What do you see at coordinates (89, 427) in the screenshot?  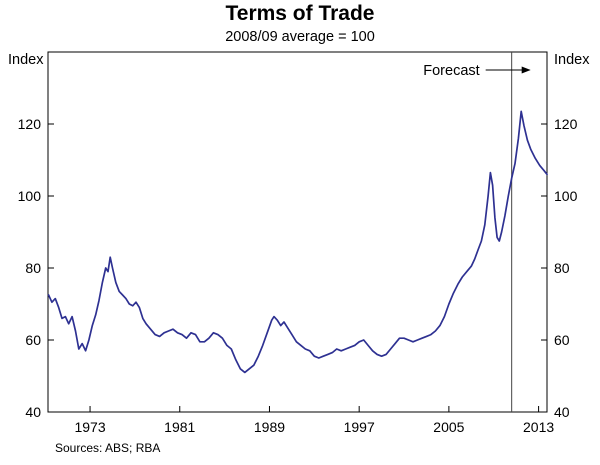 I see `x-axis-tick-label: 1973` at bounding box center [89, 427].